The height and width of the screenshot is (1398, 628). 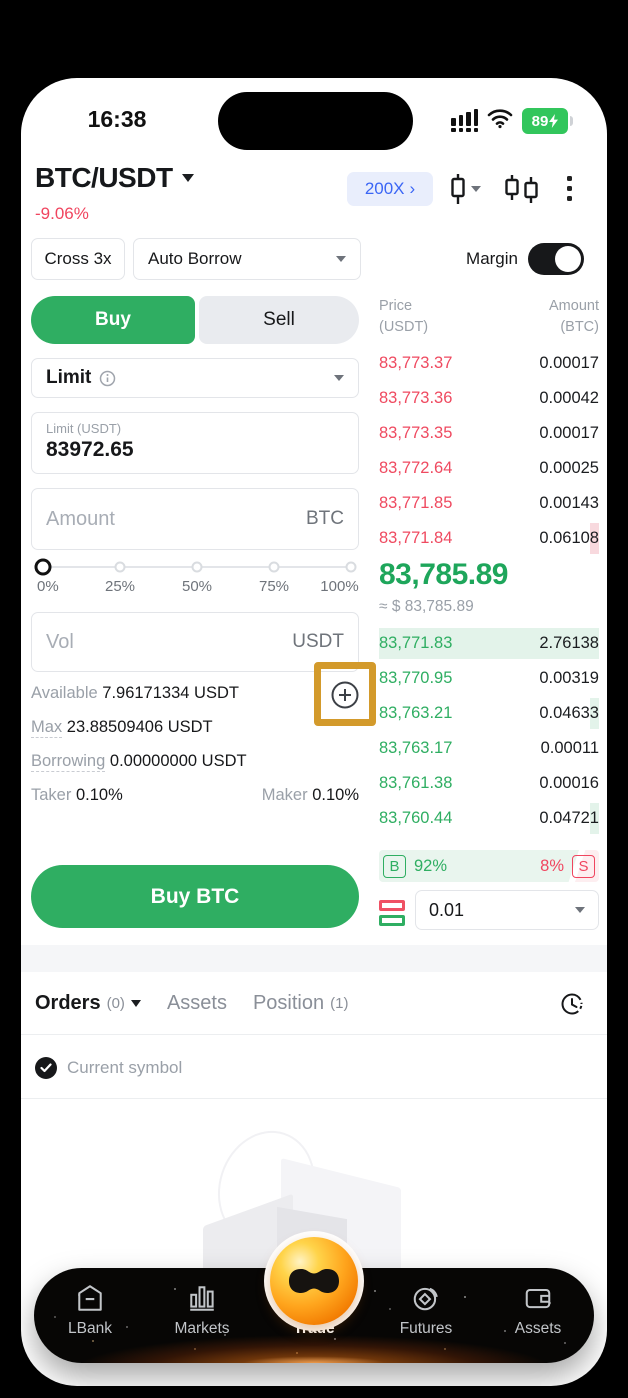 I want to click on divider, so click(x=314, y=1034).